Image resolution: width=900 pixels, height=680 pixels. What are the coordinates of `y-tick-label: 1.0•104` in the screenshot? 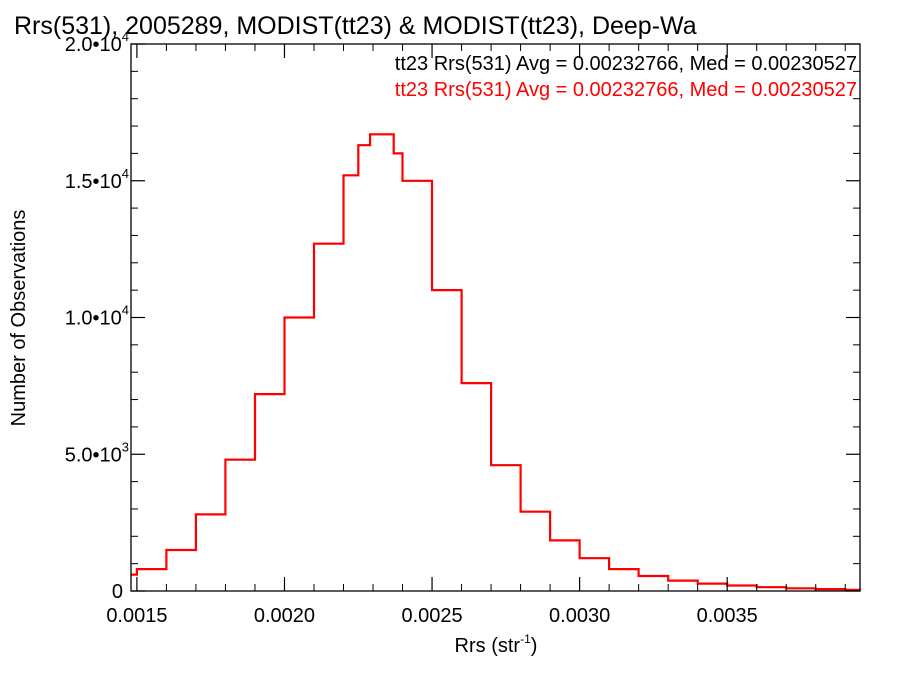 It's located at (97, 316).